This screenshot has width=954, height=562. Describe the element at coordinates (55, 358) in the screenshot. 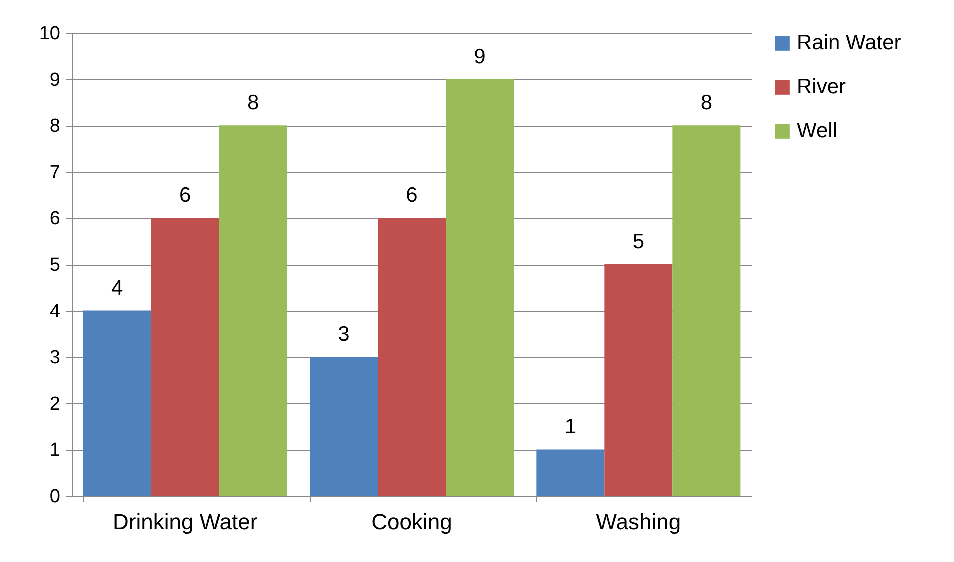

I see `y-tick-label: 3` at that location.